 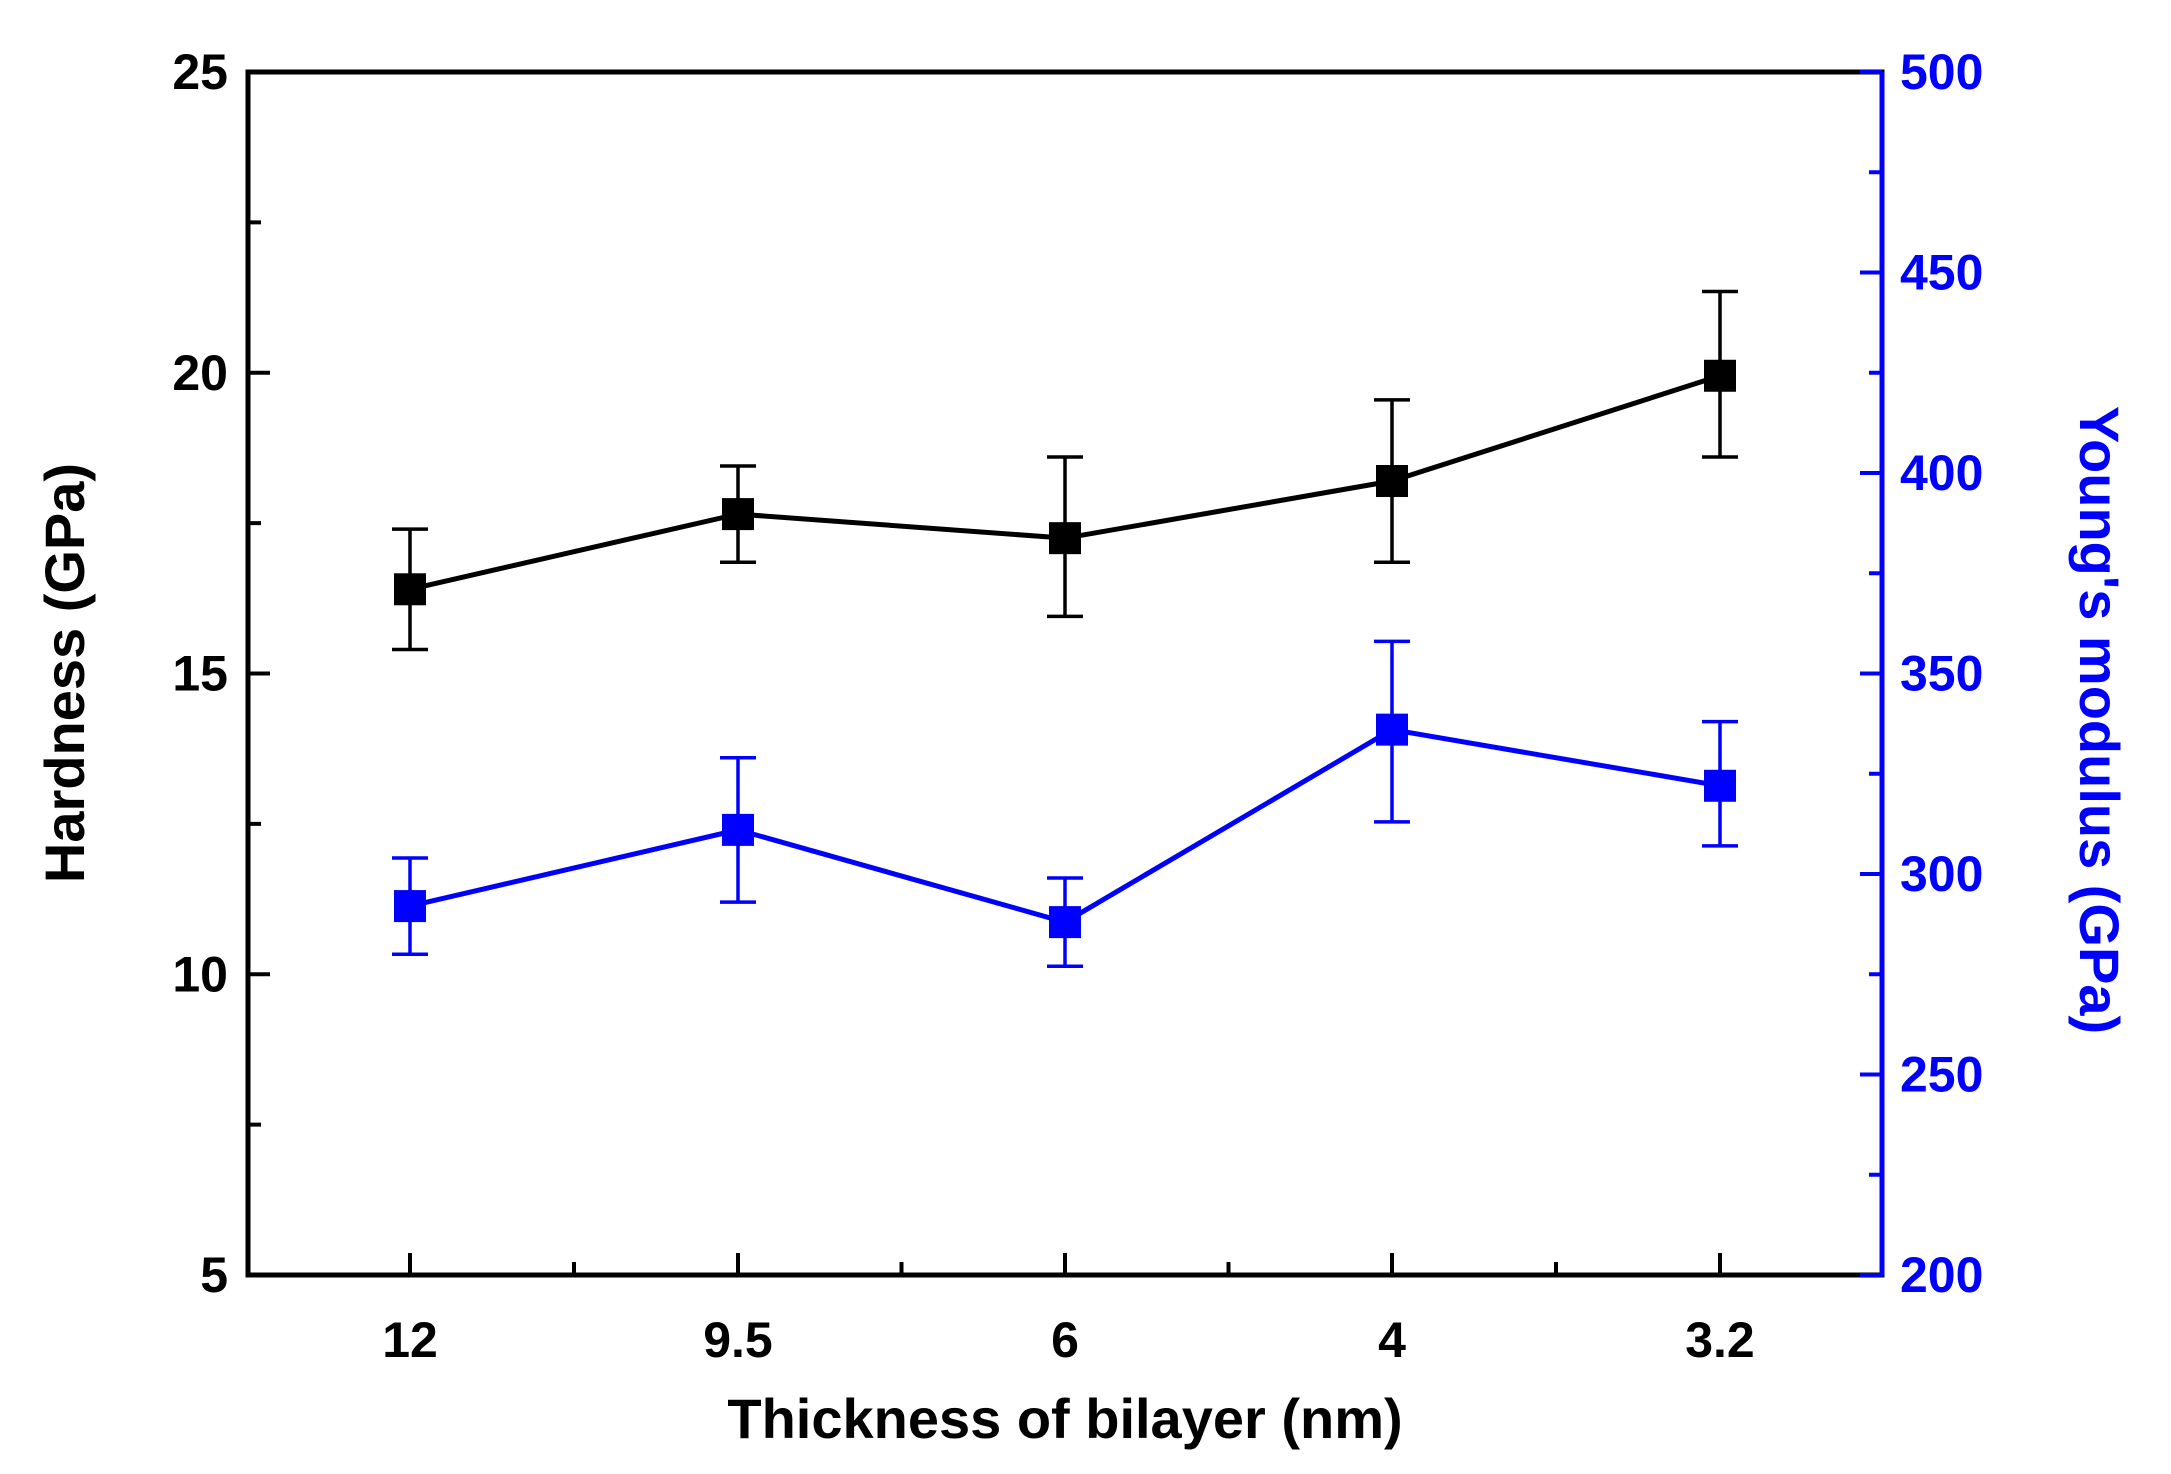 I want to click on x-tick-label: 12, so click(x=410, y=1340).